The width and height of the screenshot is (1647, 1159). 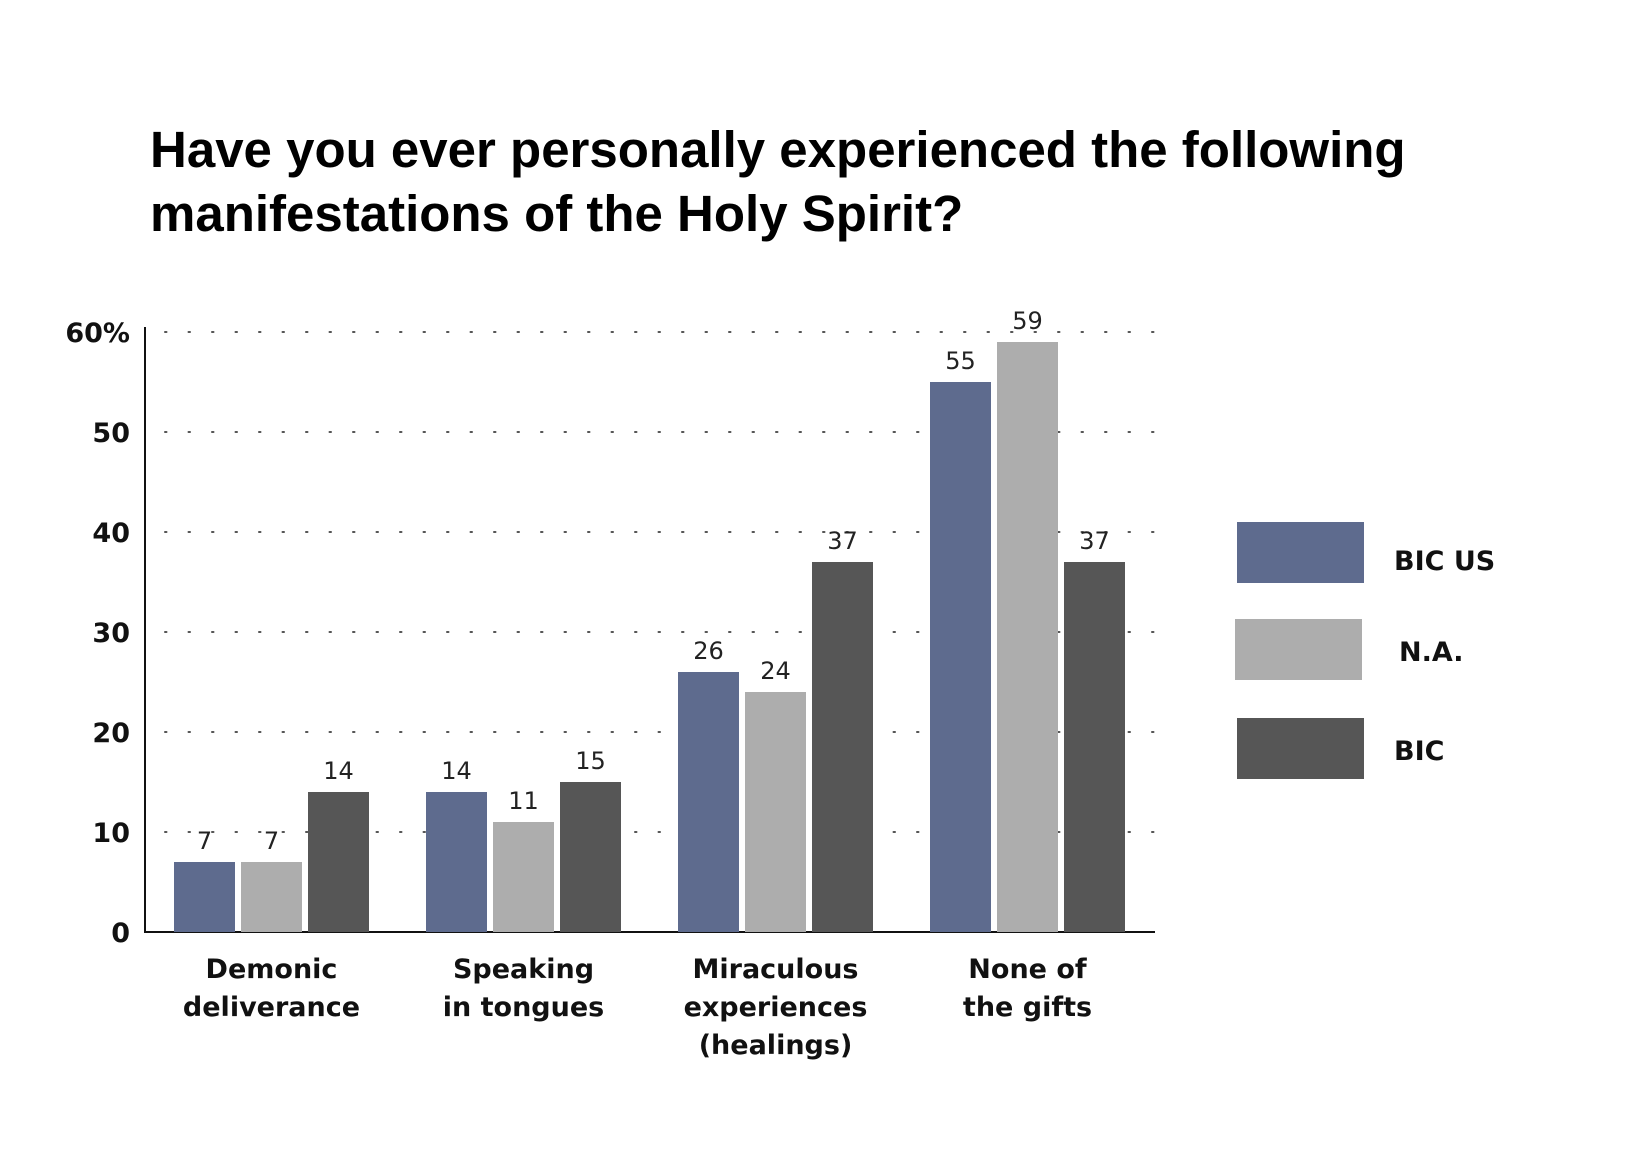 I want to click on data-label: 55, so click(x=960, y=361).